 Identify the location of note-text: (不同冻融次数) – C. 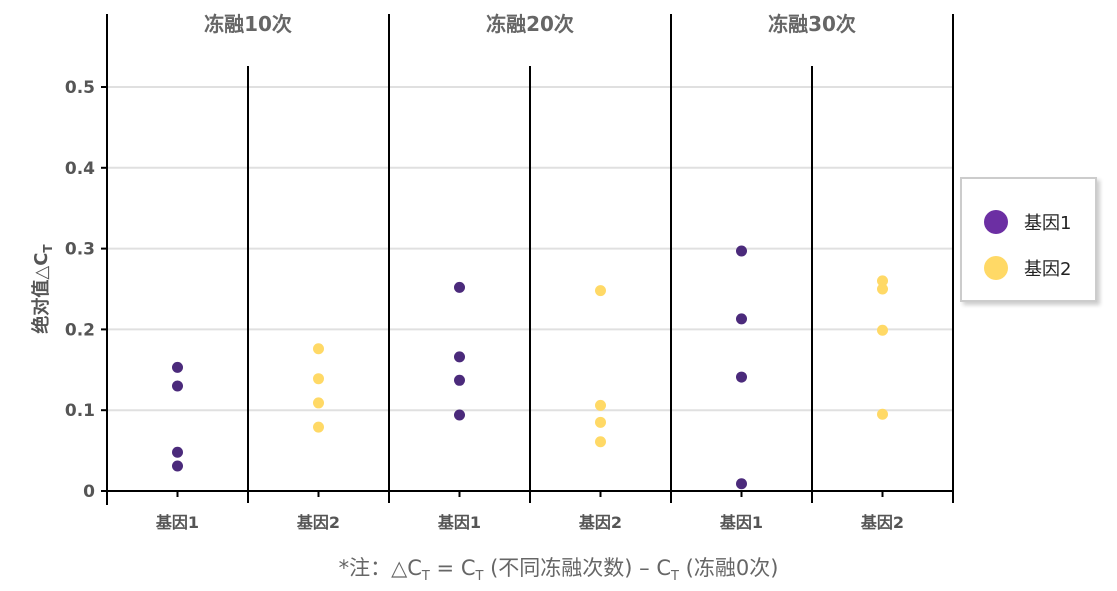
(577, 568).